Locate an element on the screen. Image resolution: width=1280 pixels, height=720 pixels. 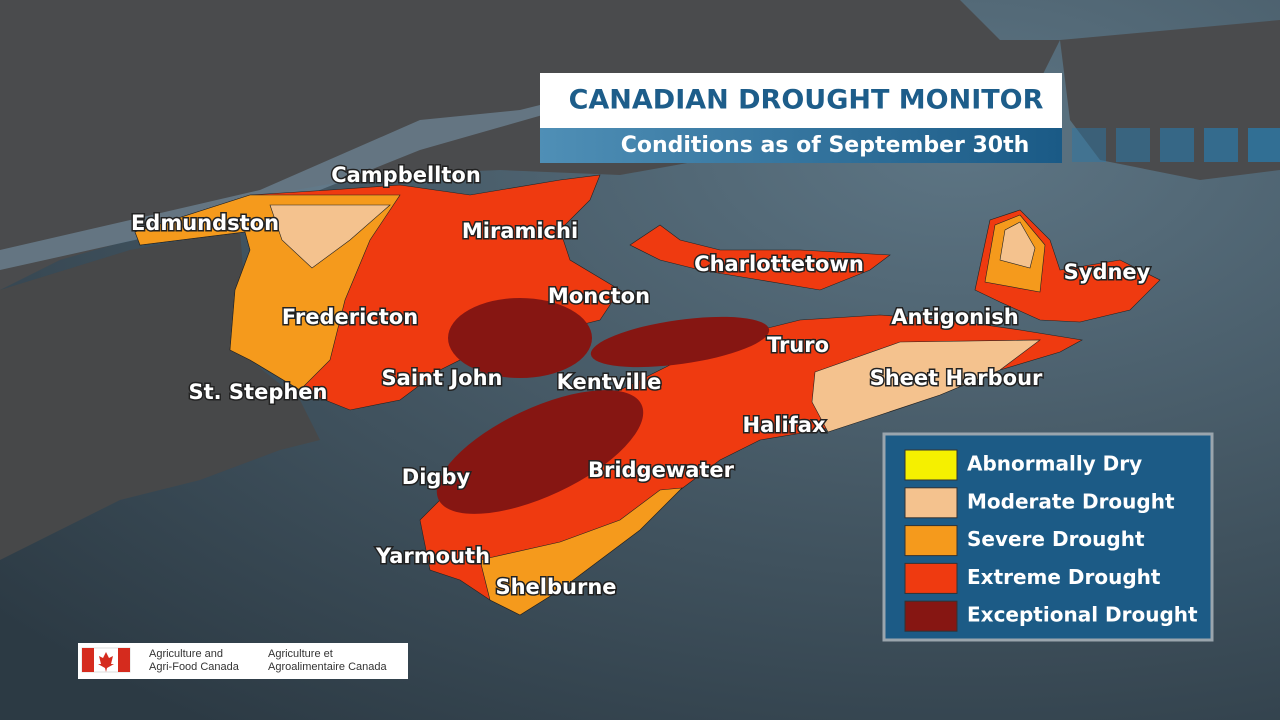
title: CANADIAN DROUGHT MONITOR is located at coordinates (806, 100).